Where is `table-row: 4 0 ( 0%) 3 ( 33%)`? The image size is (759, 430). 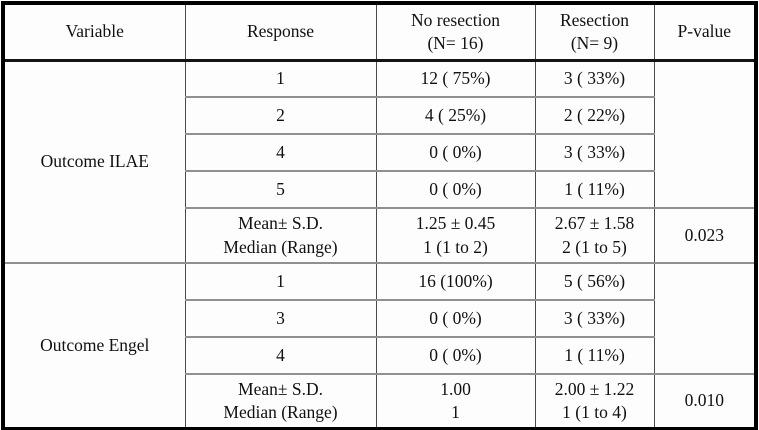 table-row: 4 0 ( 0%) 3 ( 33%) is located at coordinates (379, 152).